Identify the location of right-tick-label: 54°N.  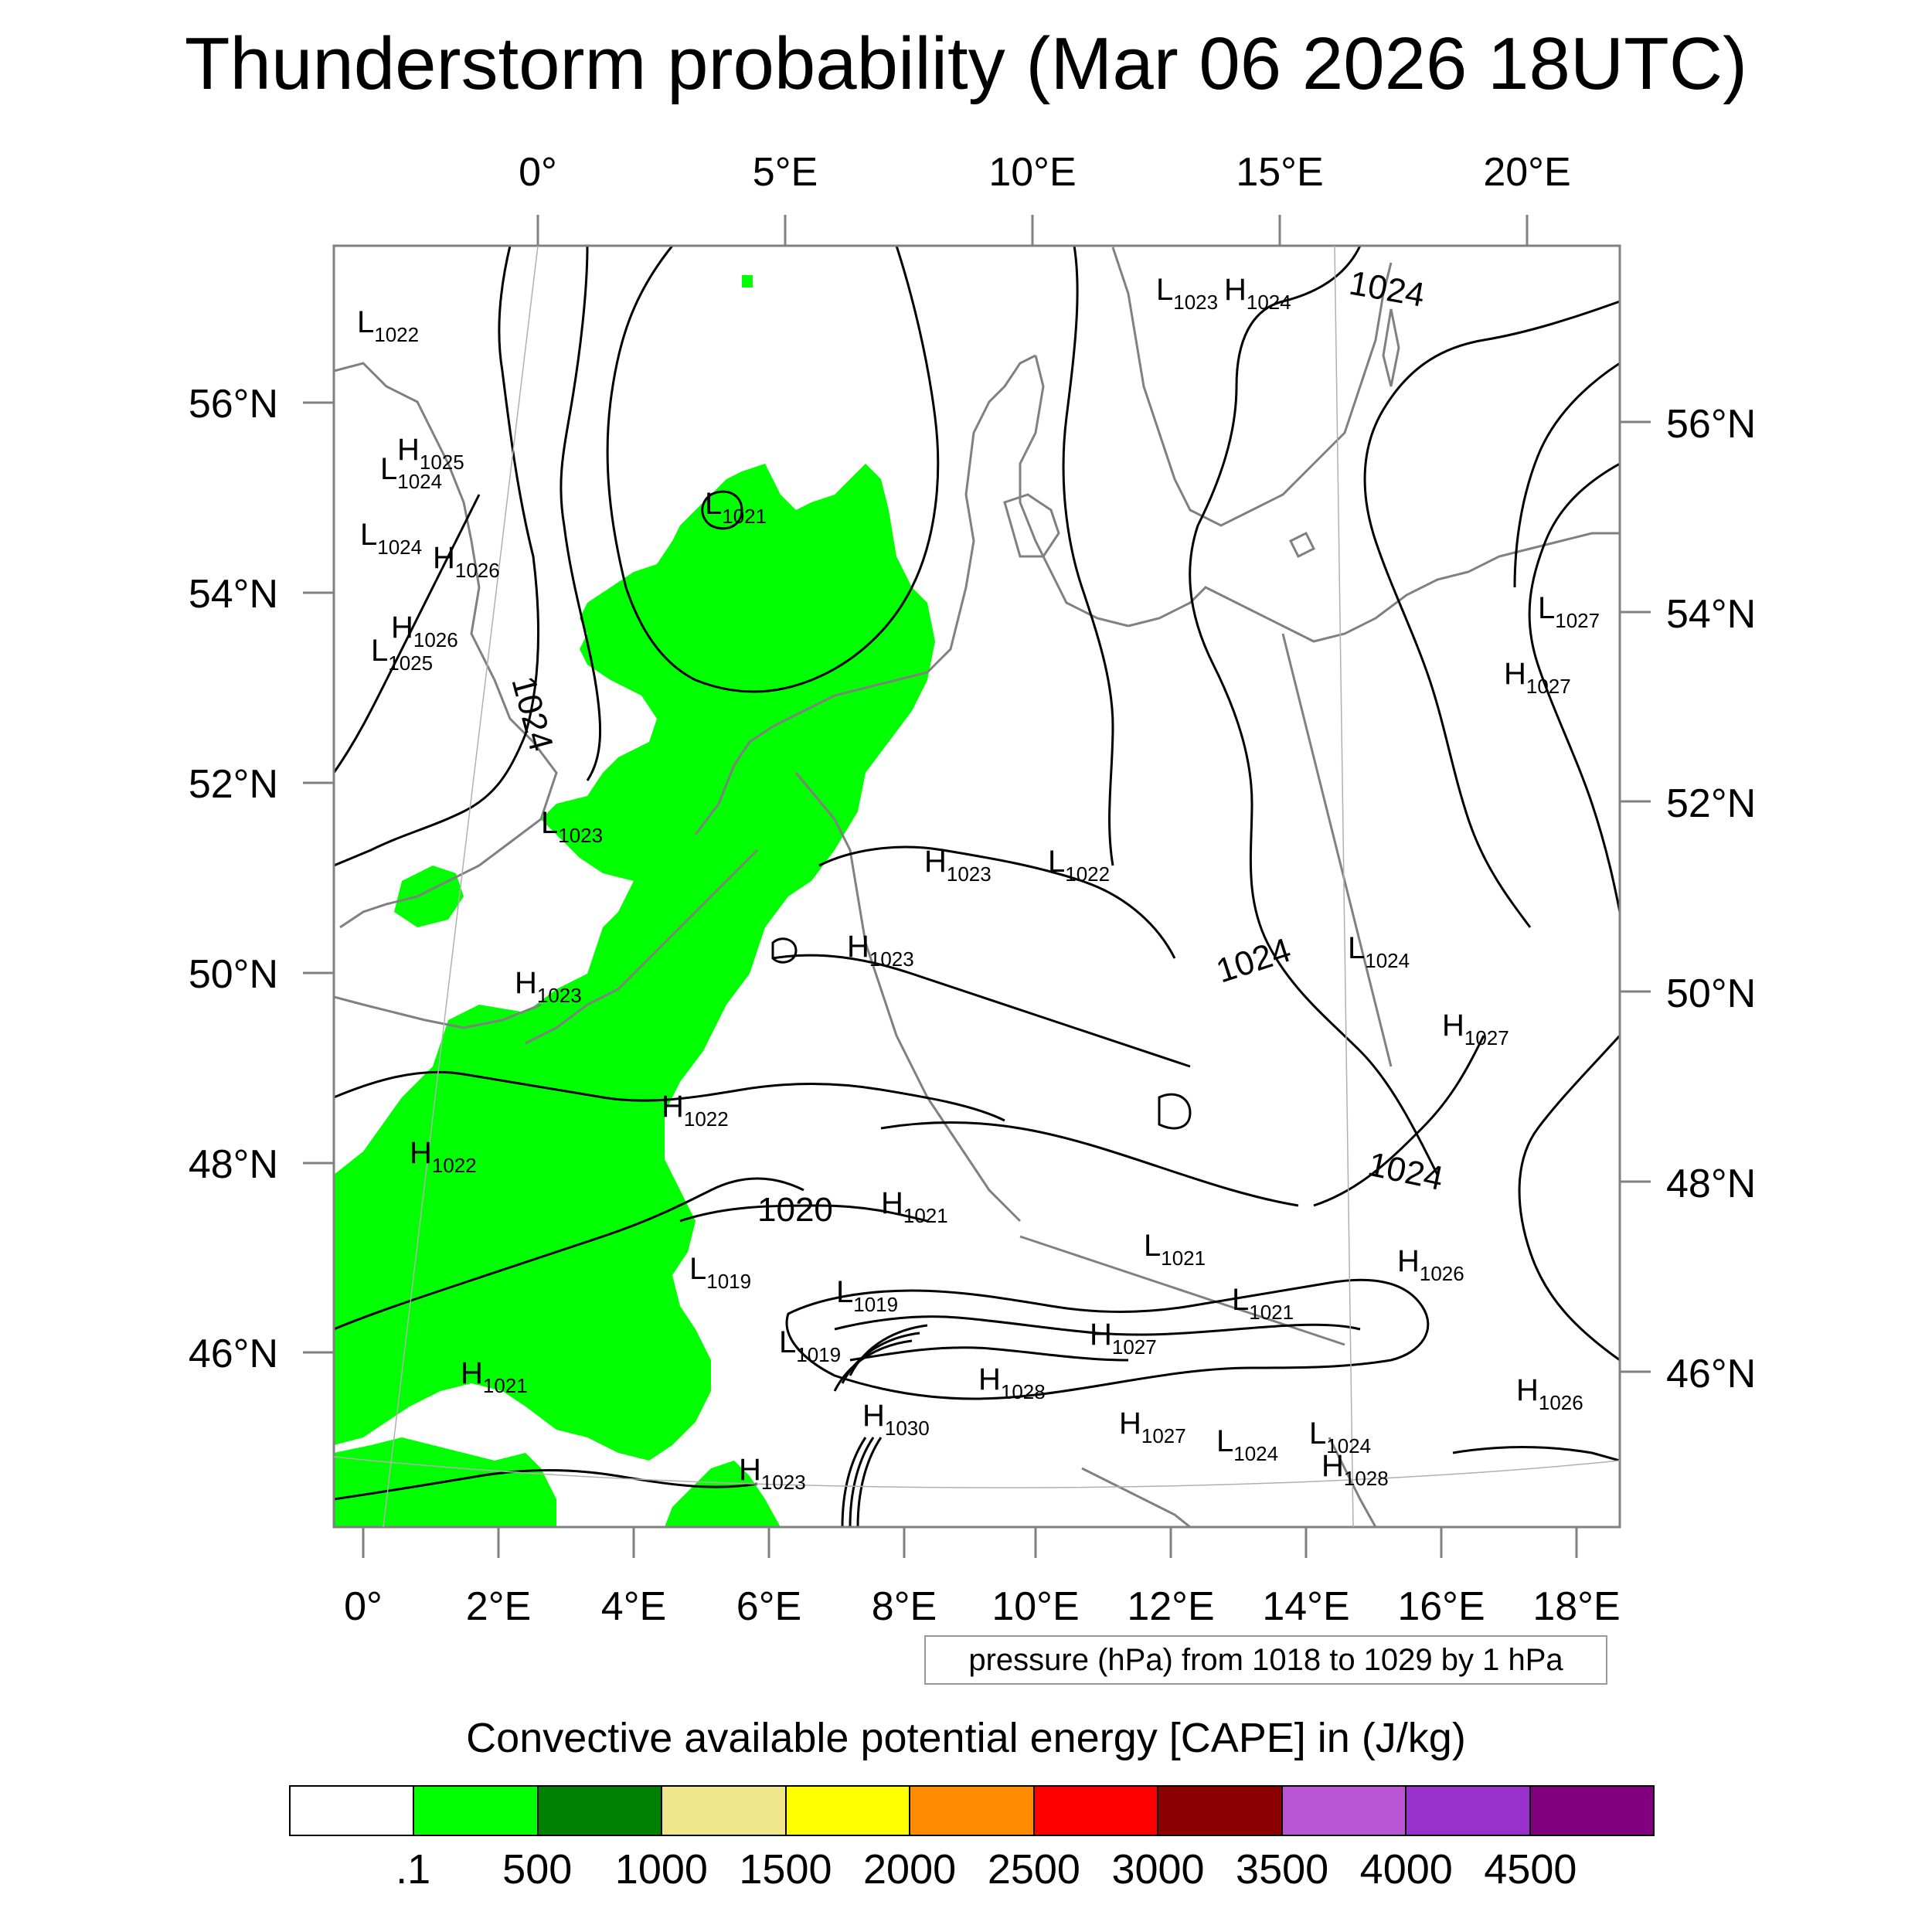
(1711, 614).